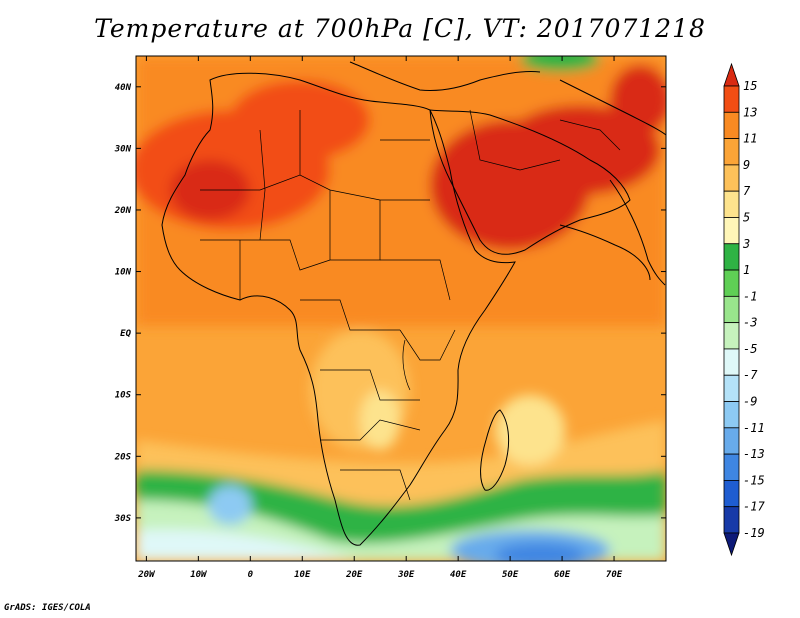 The width and height of the screenshot is (800, 618). I want to click on lat-label: 10S, so click(123, 396).